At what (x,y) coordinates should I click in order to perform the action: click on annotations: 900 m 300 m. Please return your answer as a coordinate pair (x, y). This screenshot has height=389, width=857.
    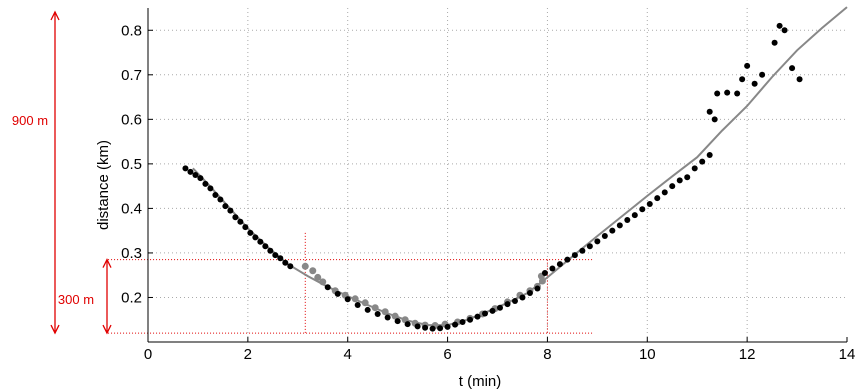
    Looking at the image, I should click on (62, 172).